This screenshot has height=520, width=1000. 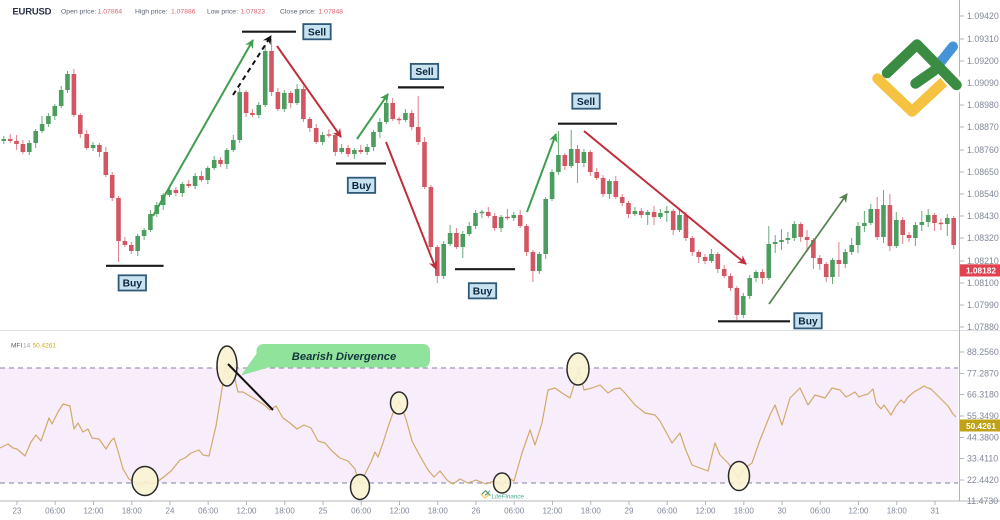 What do you see at coordinates (344, 357) in the screenshot?
I see `svg-text: Bearish Divergence` at bounding box center [344, 357].